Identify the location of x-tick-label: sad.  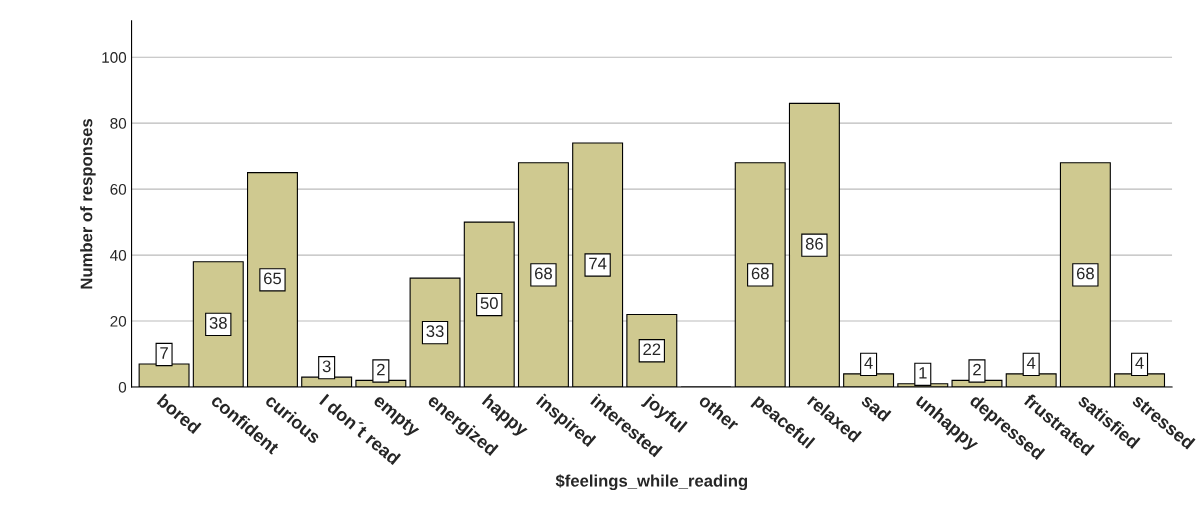
(876, 407).